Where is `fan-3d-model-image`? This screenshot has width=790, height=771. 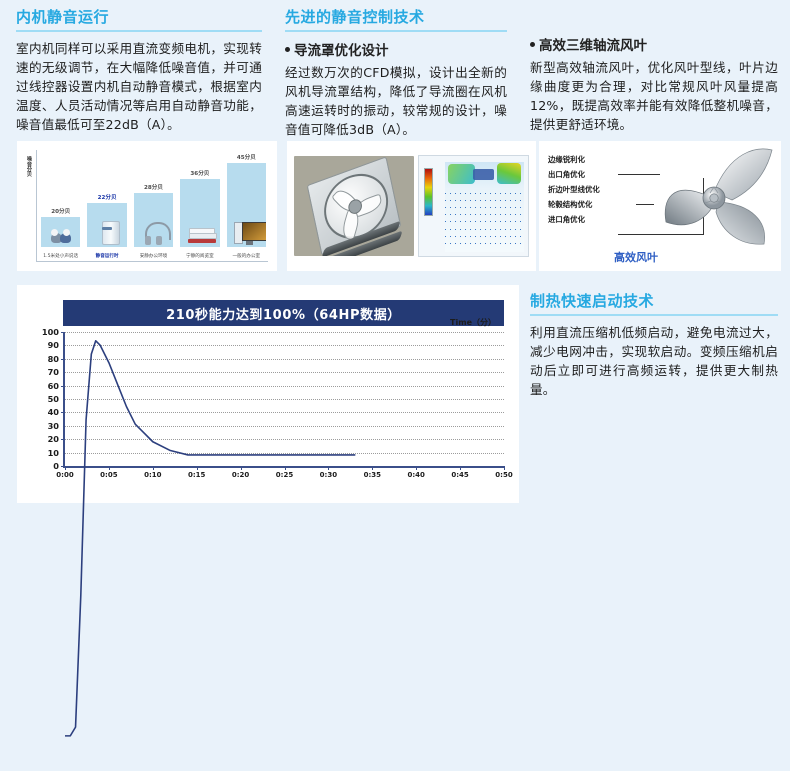 fan-3d-model-image is located at coordinates (354, 206).